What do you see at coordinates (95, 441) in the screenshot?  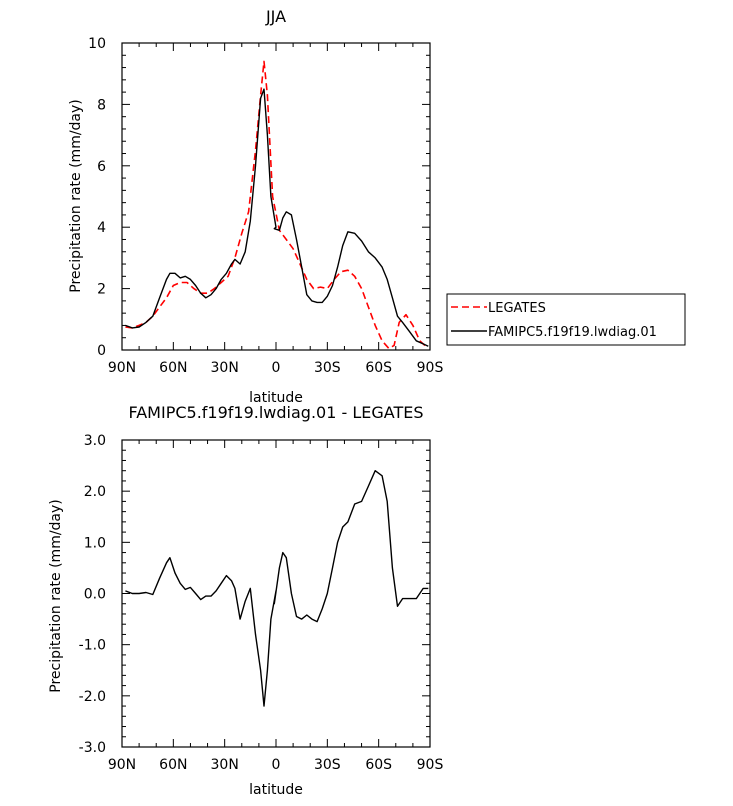 I see `bottom-y-tick-label: 3.0` at bounding box center [95, 441].